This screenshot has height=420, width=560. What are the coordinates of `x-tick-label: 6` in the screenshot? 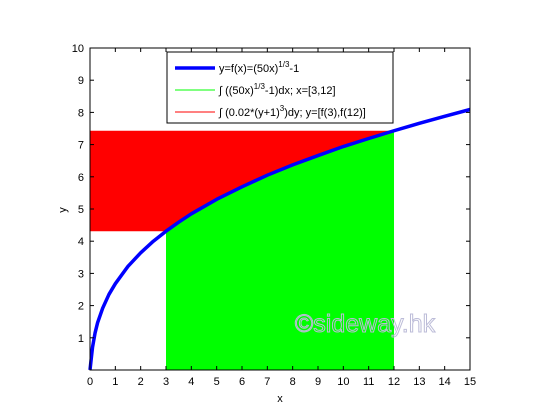 It's located at (242, 382).